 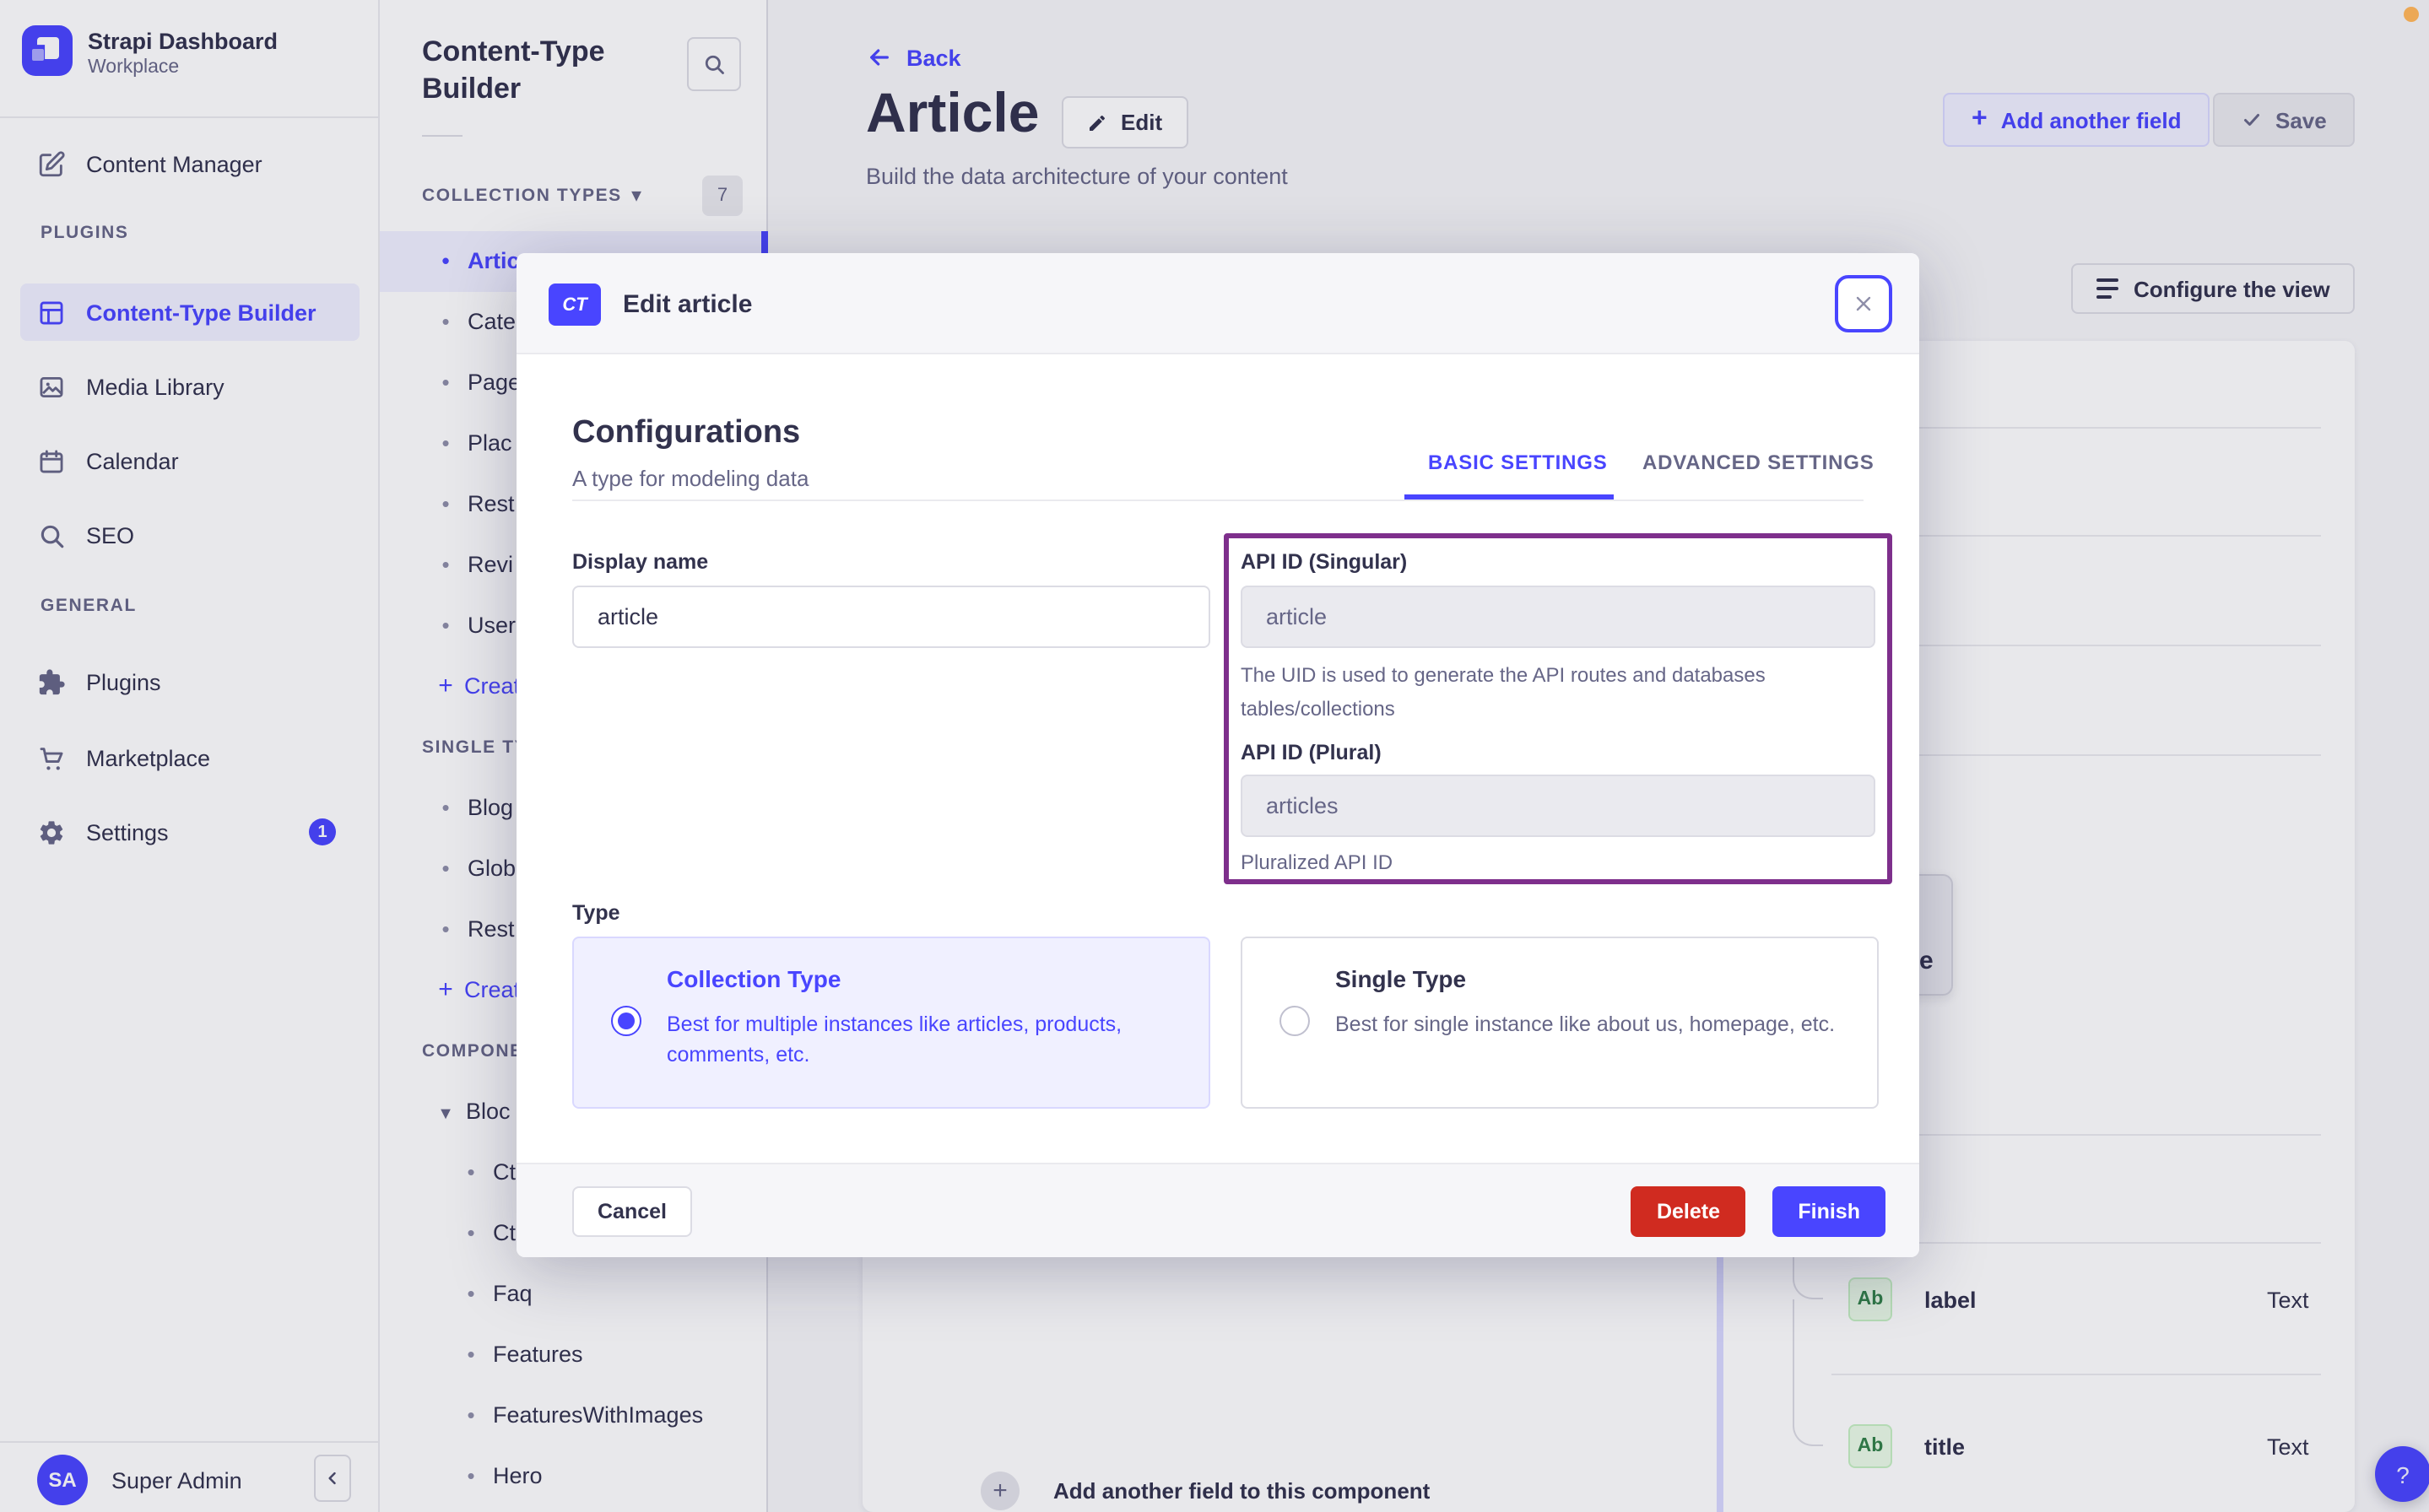 I want to click on subnav-item: • Hero, so click(x=574, y=1476).